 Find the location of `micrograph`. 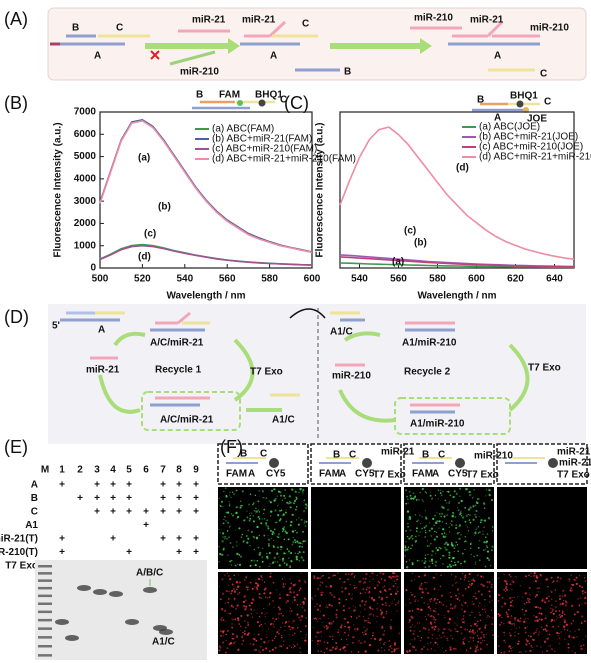

micrograph is located at coordinates (263, 528).